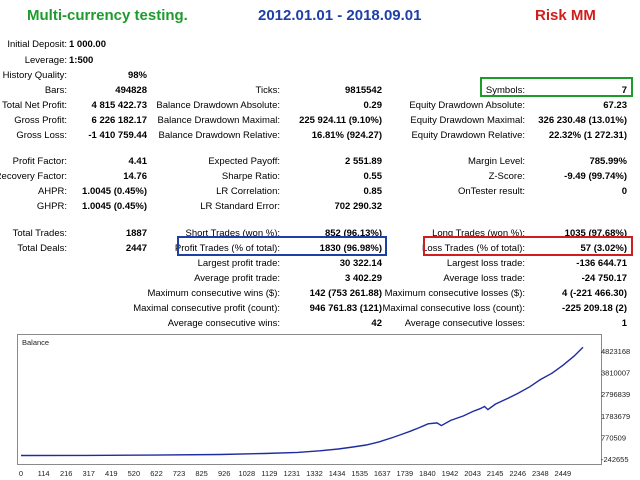  What do you see at coordinates (137, 75) in the screenshot?
I see `history-quality-value: 98%` at bounding box center [137, 75].